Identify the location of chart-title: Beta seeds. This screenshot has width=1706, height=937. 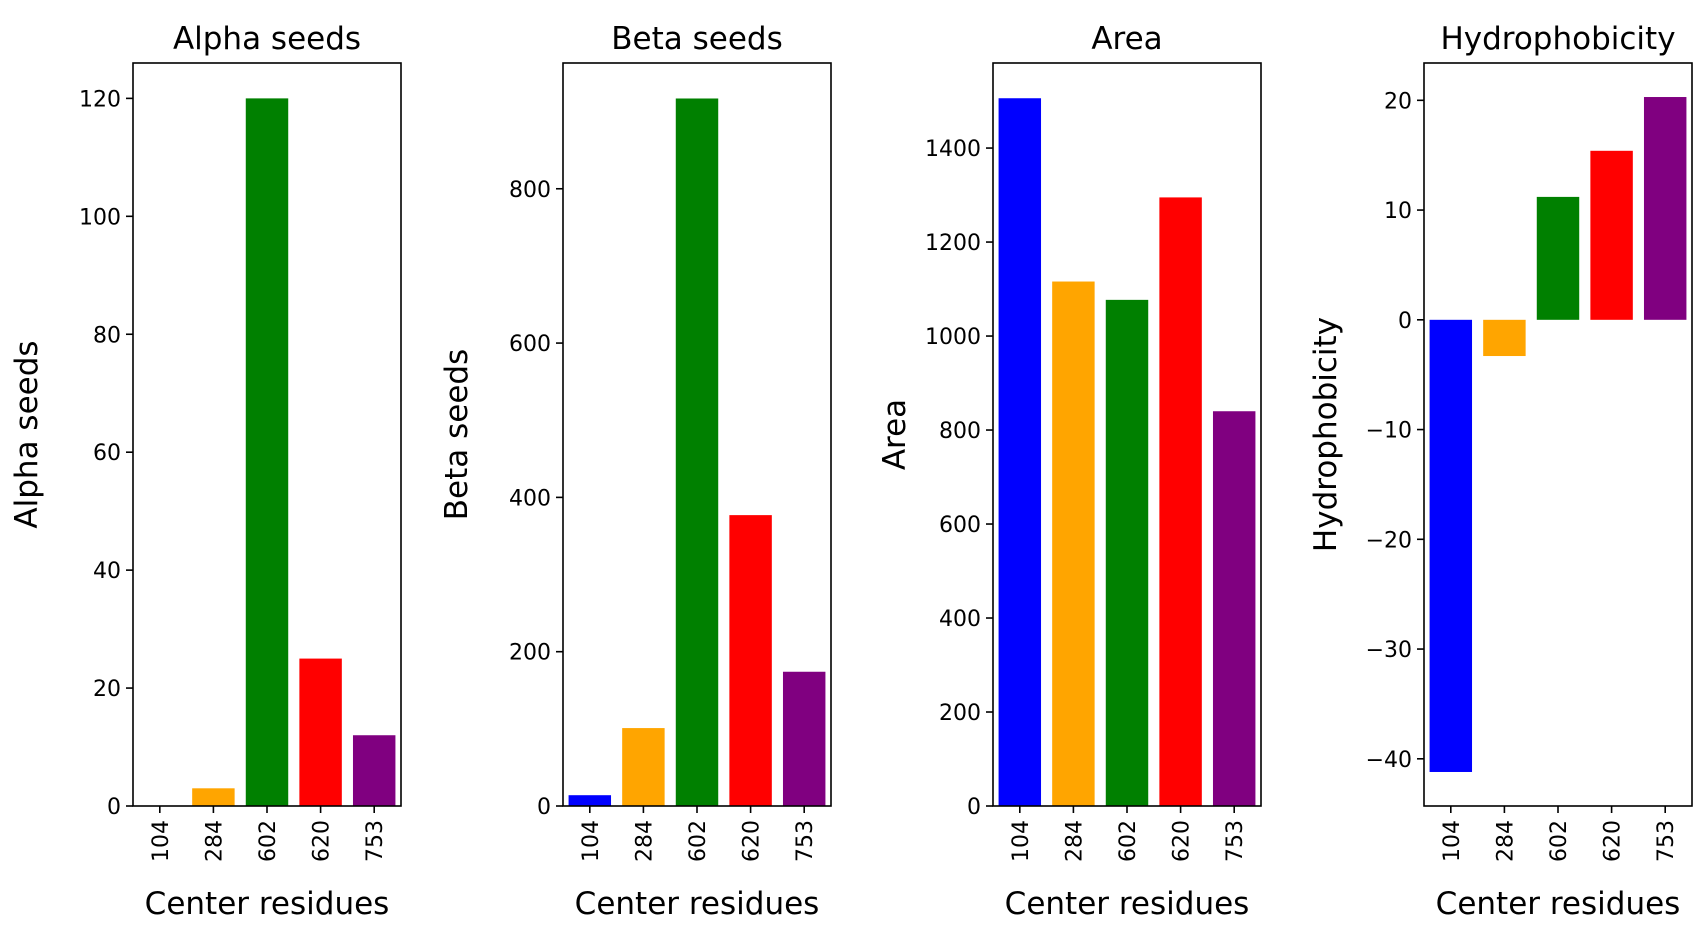
(696, 39).